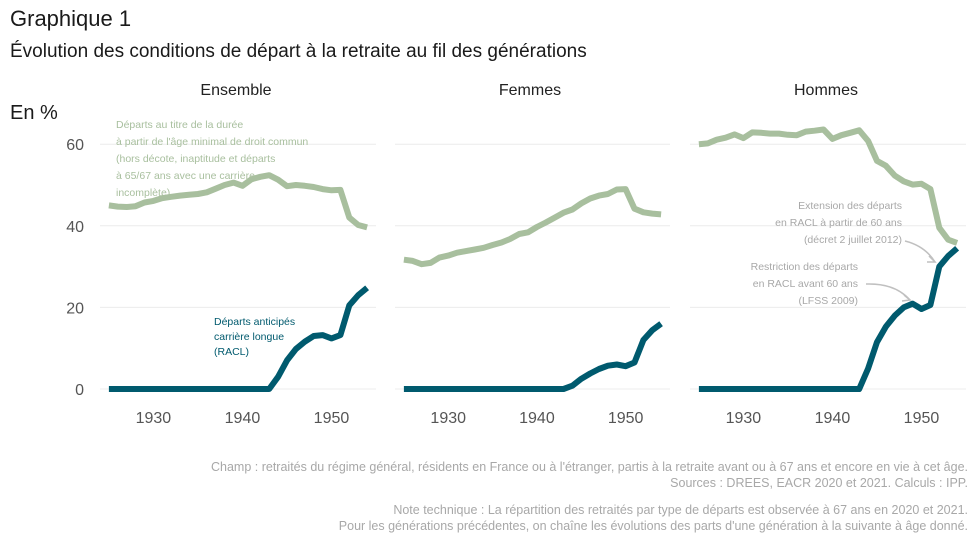 This screenshot has height=544, width=979. Describe the element at coordinates (853, 240) in the screenshot. I see `annotation-extension-line-3: (décret 2 juillet 2012)` at that location.